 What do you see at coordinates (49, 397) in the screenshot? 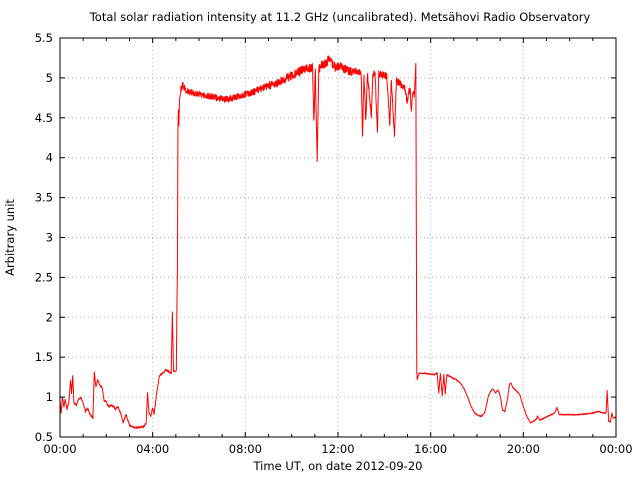
I see `y-tick-label: 1` at bounding box center [49, 397].